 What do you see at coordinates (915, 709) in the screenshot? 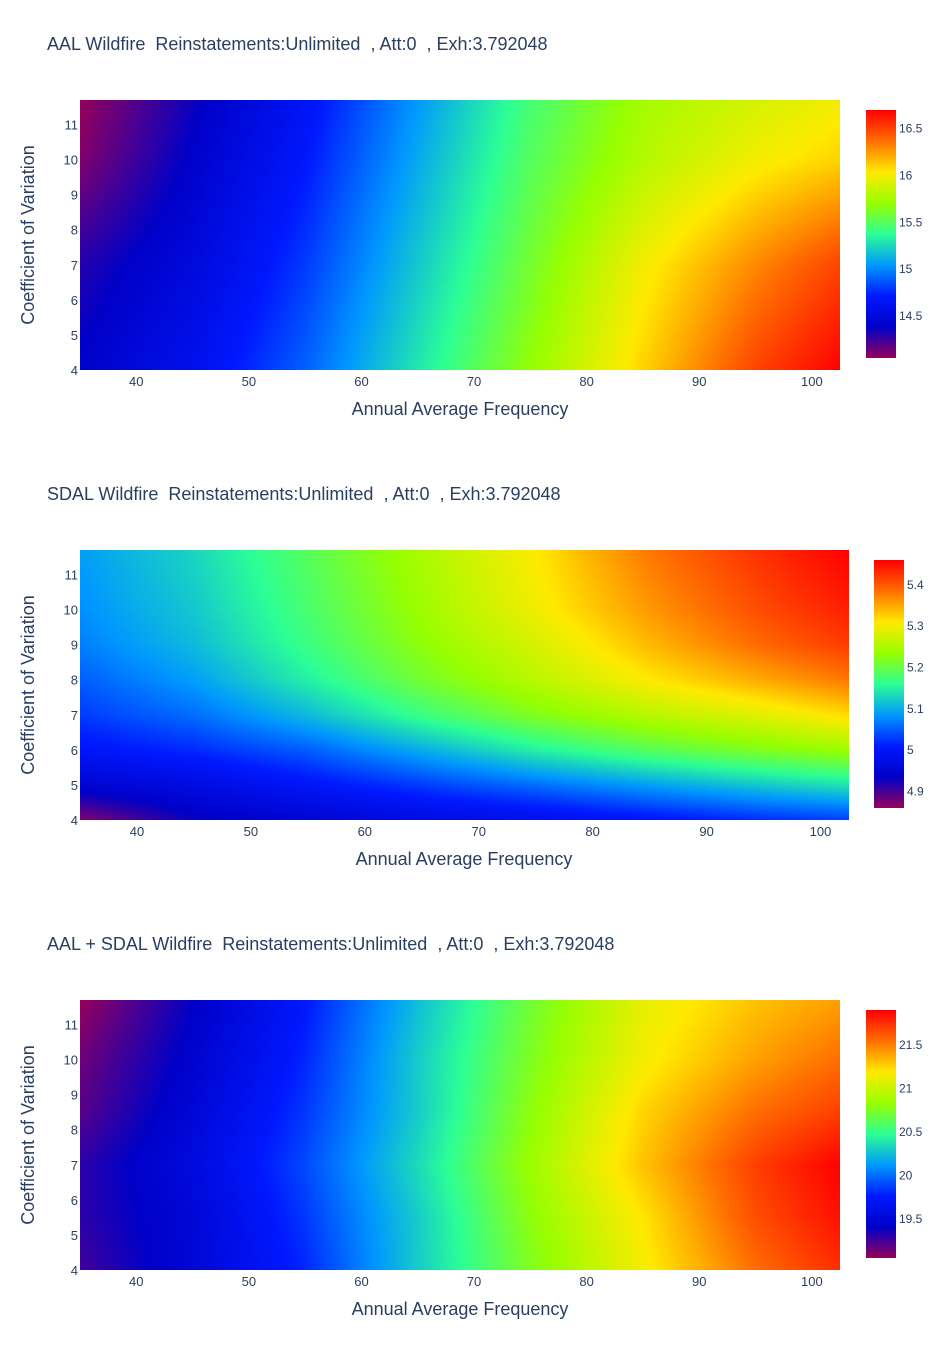
I see `colorbar-tick-label: 5.1` at bounding box center [915, 709].